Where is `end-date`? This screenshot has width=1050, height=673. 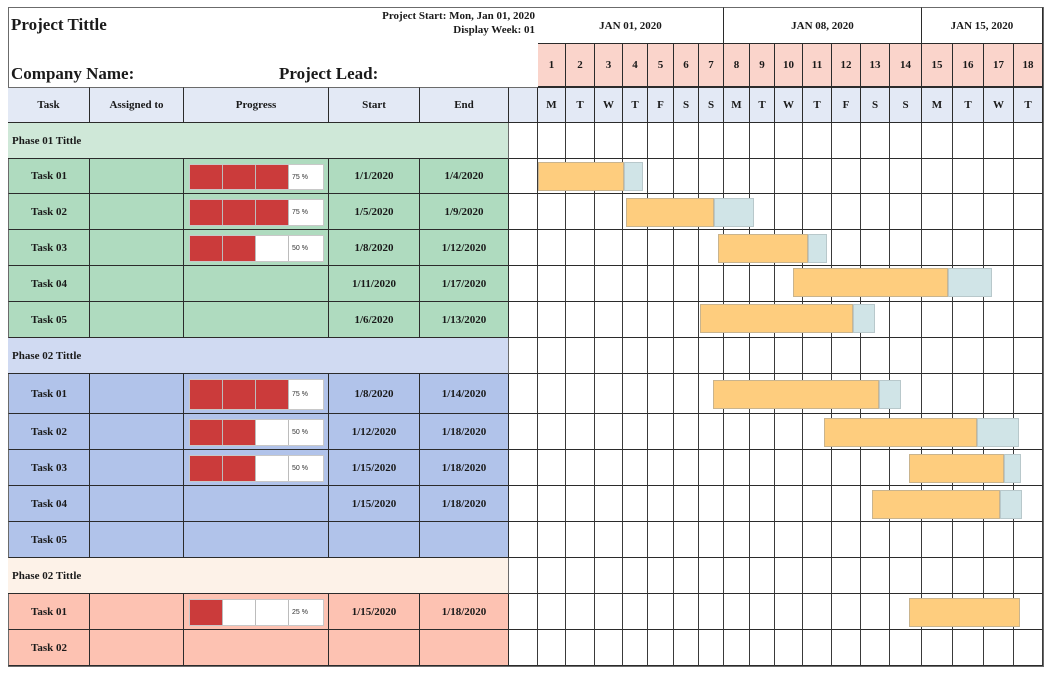 end-date is located at coordinates (464, 648).